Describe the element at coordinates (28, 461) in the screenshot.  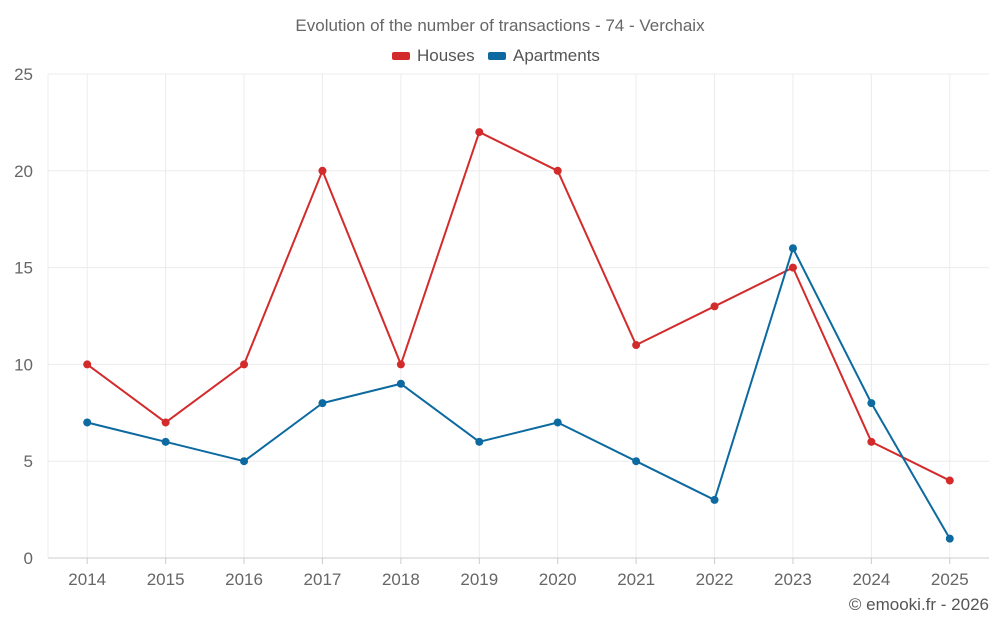
I see `y-tick-label: 5` at that location.